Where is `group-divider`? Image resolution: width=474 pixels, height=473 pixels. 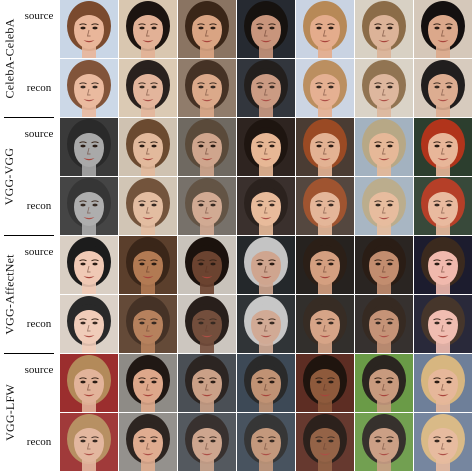
group-divider is located at coordinates (29, 117).